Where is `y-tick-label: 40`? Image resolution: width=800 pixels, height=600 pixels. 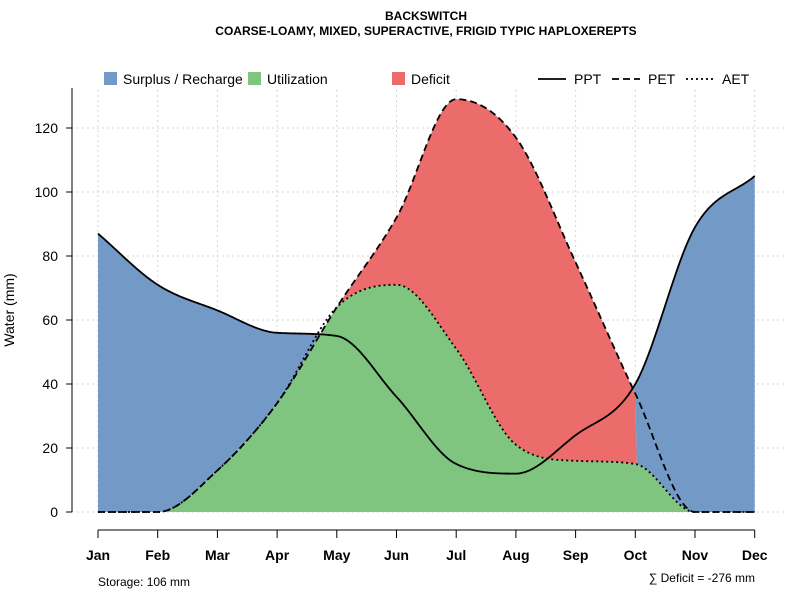
y-tick-label: 40 is located at coordinates (50, 384).